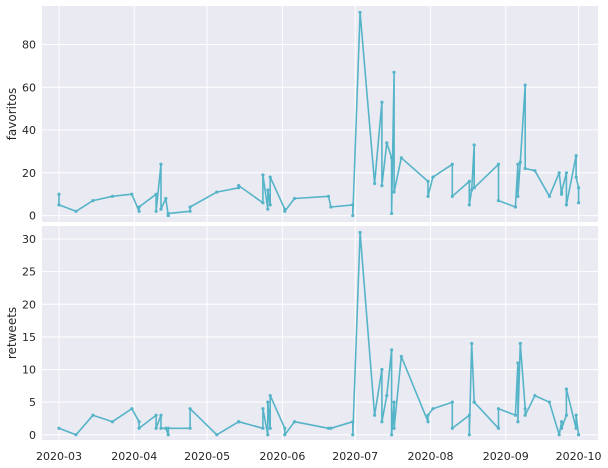 This screenshot has width=608, height=468. I want to click on x-tick-label: 2020-09, so click(506, 456).